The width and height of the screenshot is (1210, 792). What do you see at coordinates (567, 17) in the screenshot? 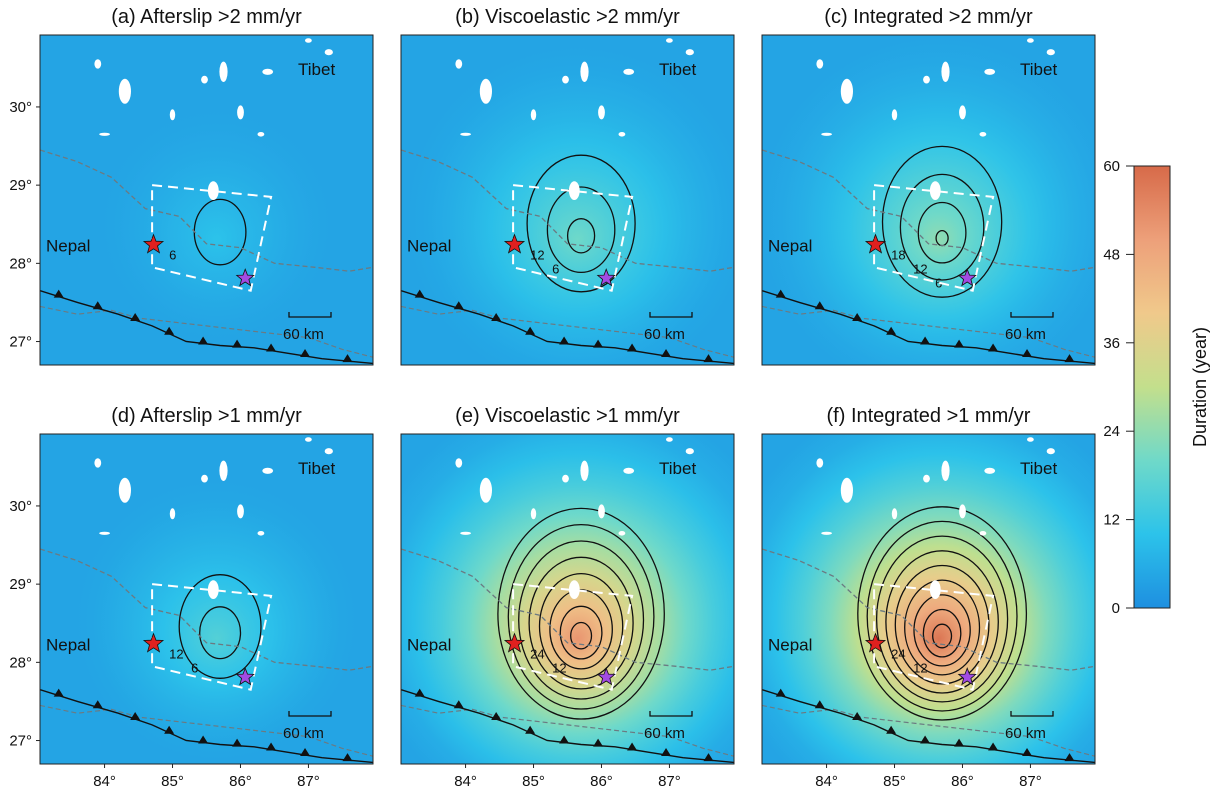
I see `panel-title: (b) Viscoelastic >2 mm/yr` at bounding box center [567, 17].